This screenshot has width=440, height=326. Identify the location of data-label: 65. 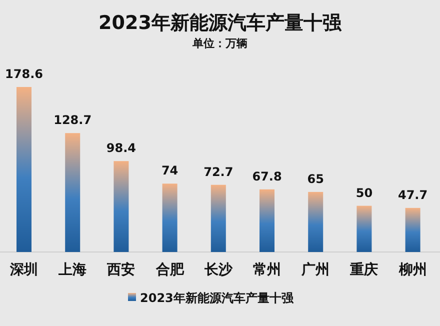
(315, 179).